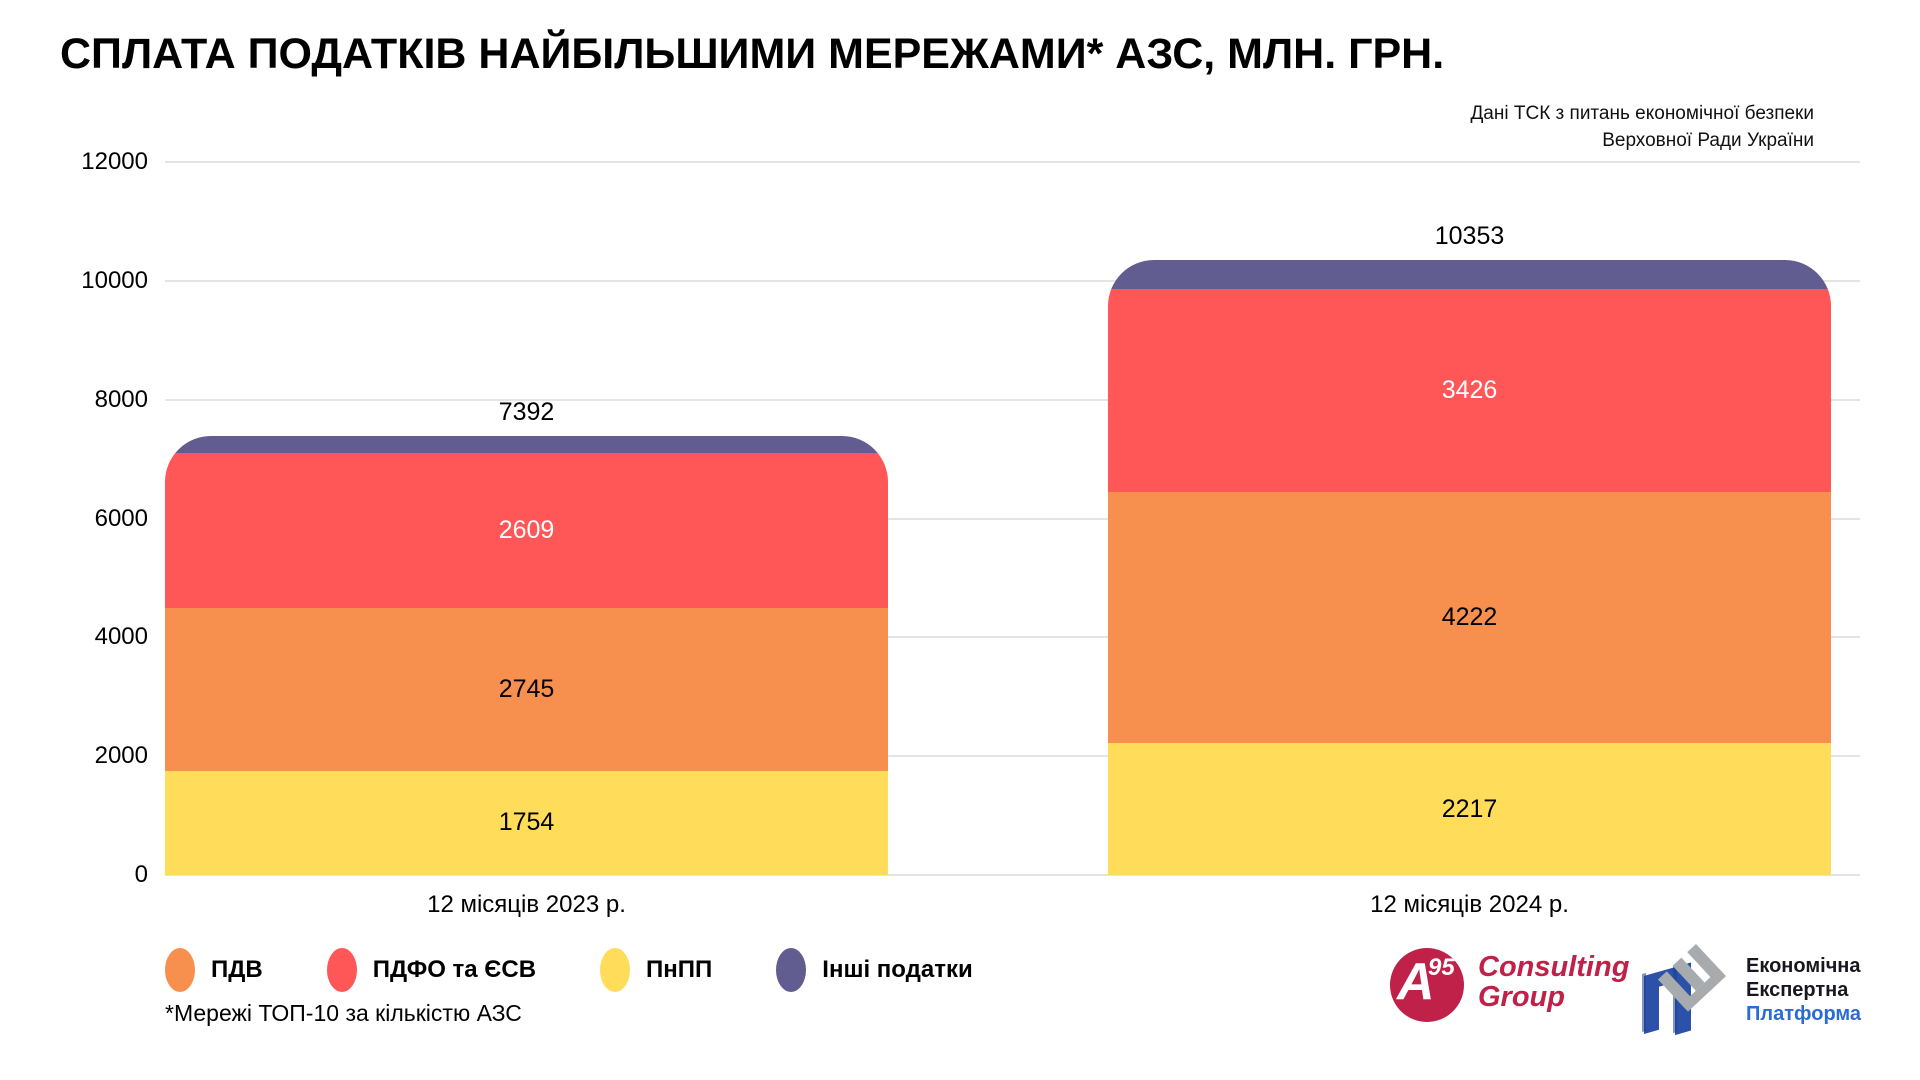 This screenshot has width=1920, height=1080. I want to click on legend-item-label: ПДВ, so click(237, 969).